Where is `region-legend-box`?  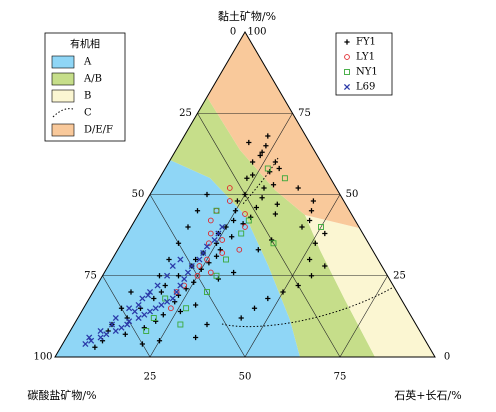
region-legend-box is located at coordinates (85, 87).